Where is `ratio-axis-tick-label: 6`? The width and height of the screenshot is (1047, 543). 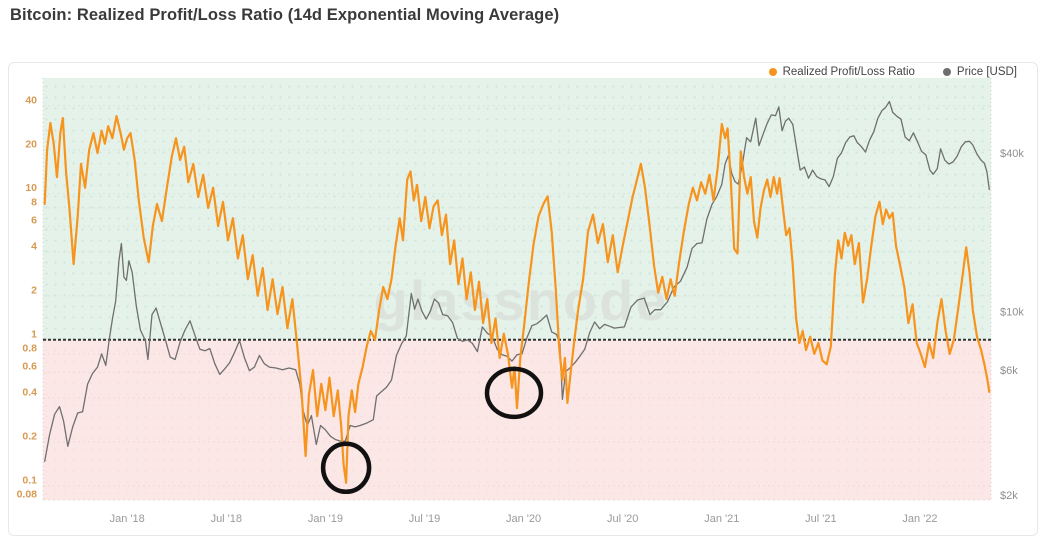 ratio-axis-tick-label: 6 is located at coordinates (34, 221).